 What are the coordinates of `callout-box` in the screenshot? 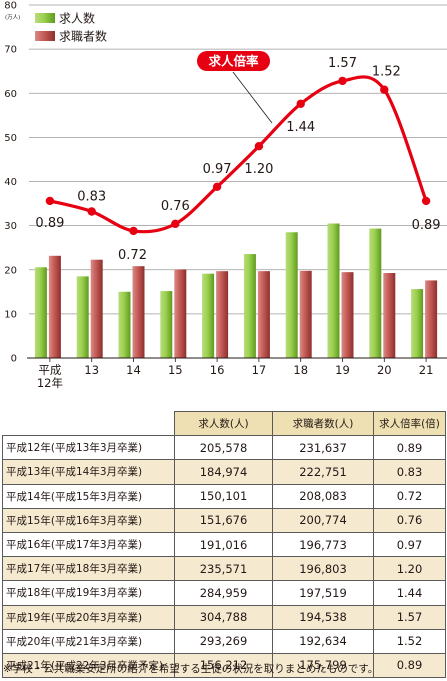 It's located at (233, 61).